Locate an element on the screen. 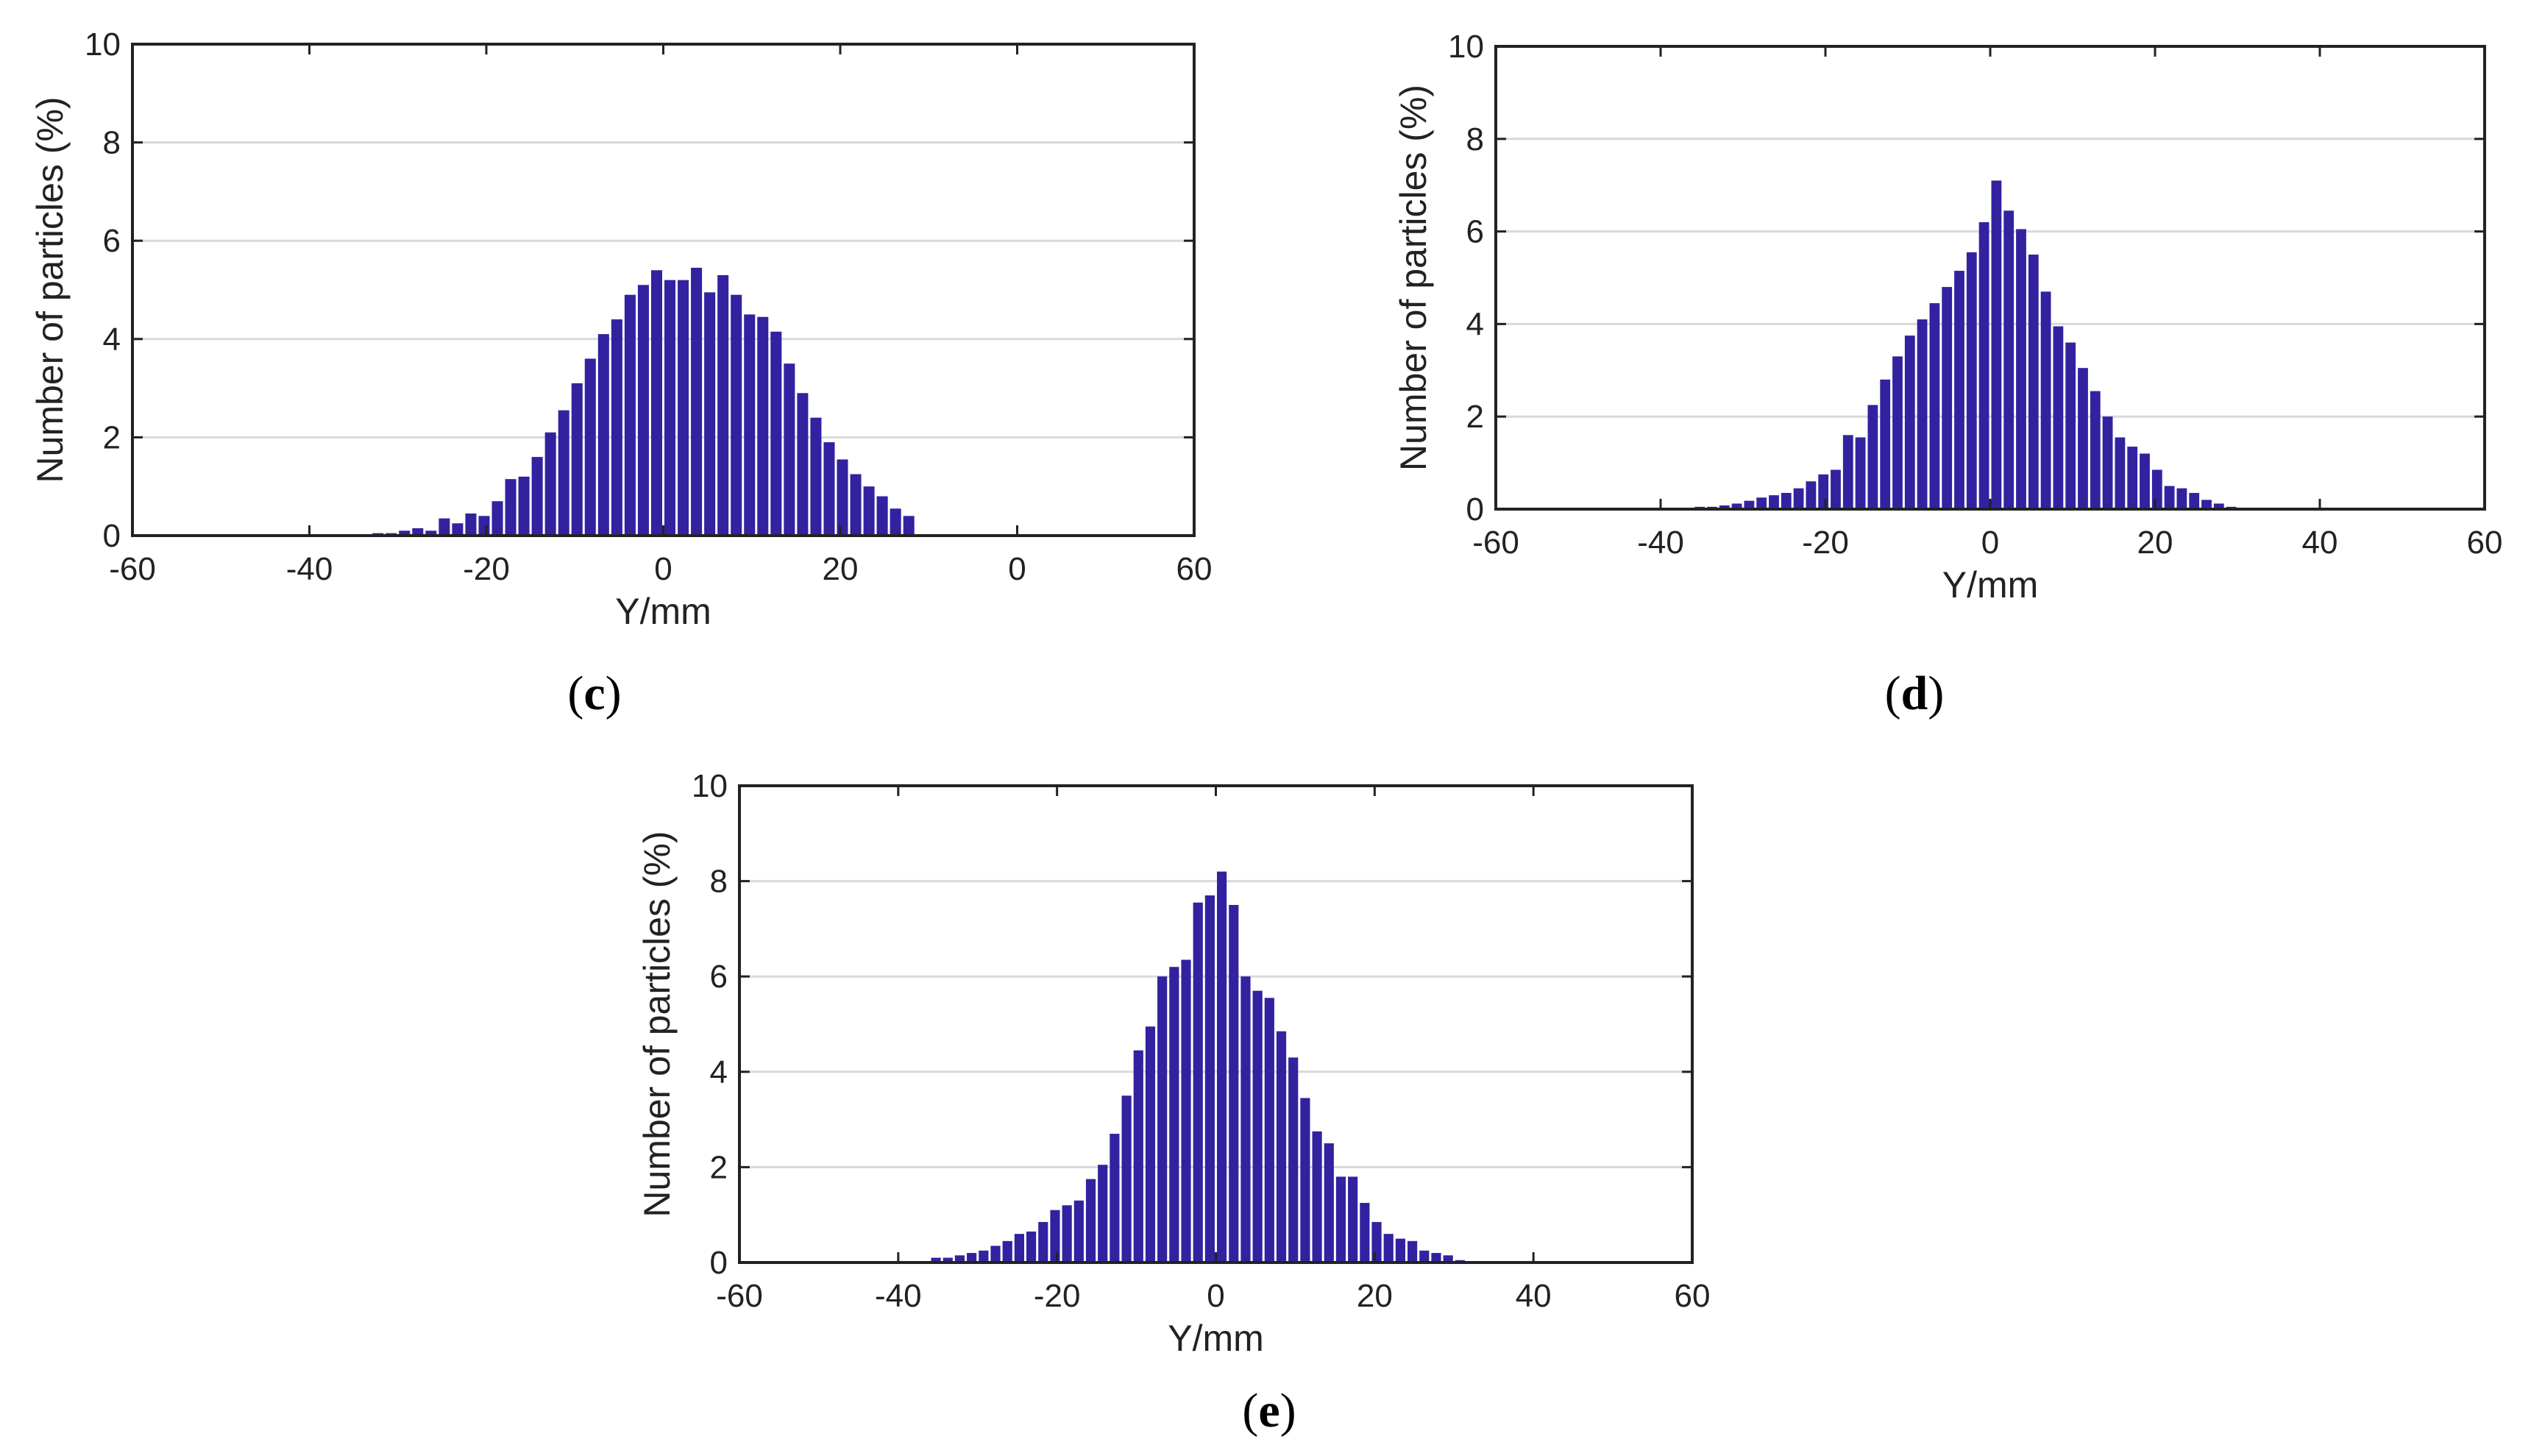 Image resolution: width=2531 pixels, height=1456 pixels. panel-label-c: (c) is located at coordinates (594, 694).